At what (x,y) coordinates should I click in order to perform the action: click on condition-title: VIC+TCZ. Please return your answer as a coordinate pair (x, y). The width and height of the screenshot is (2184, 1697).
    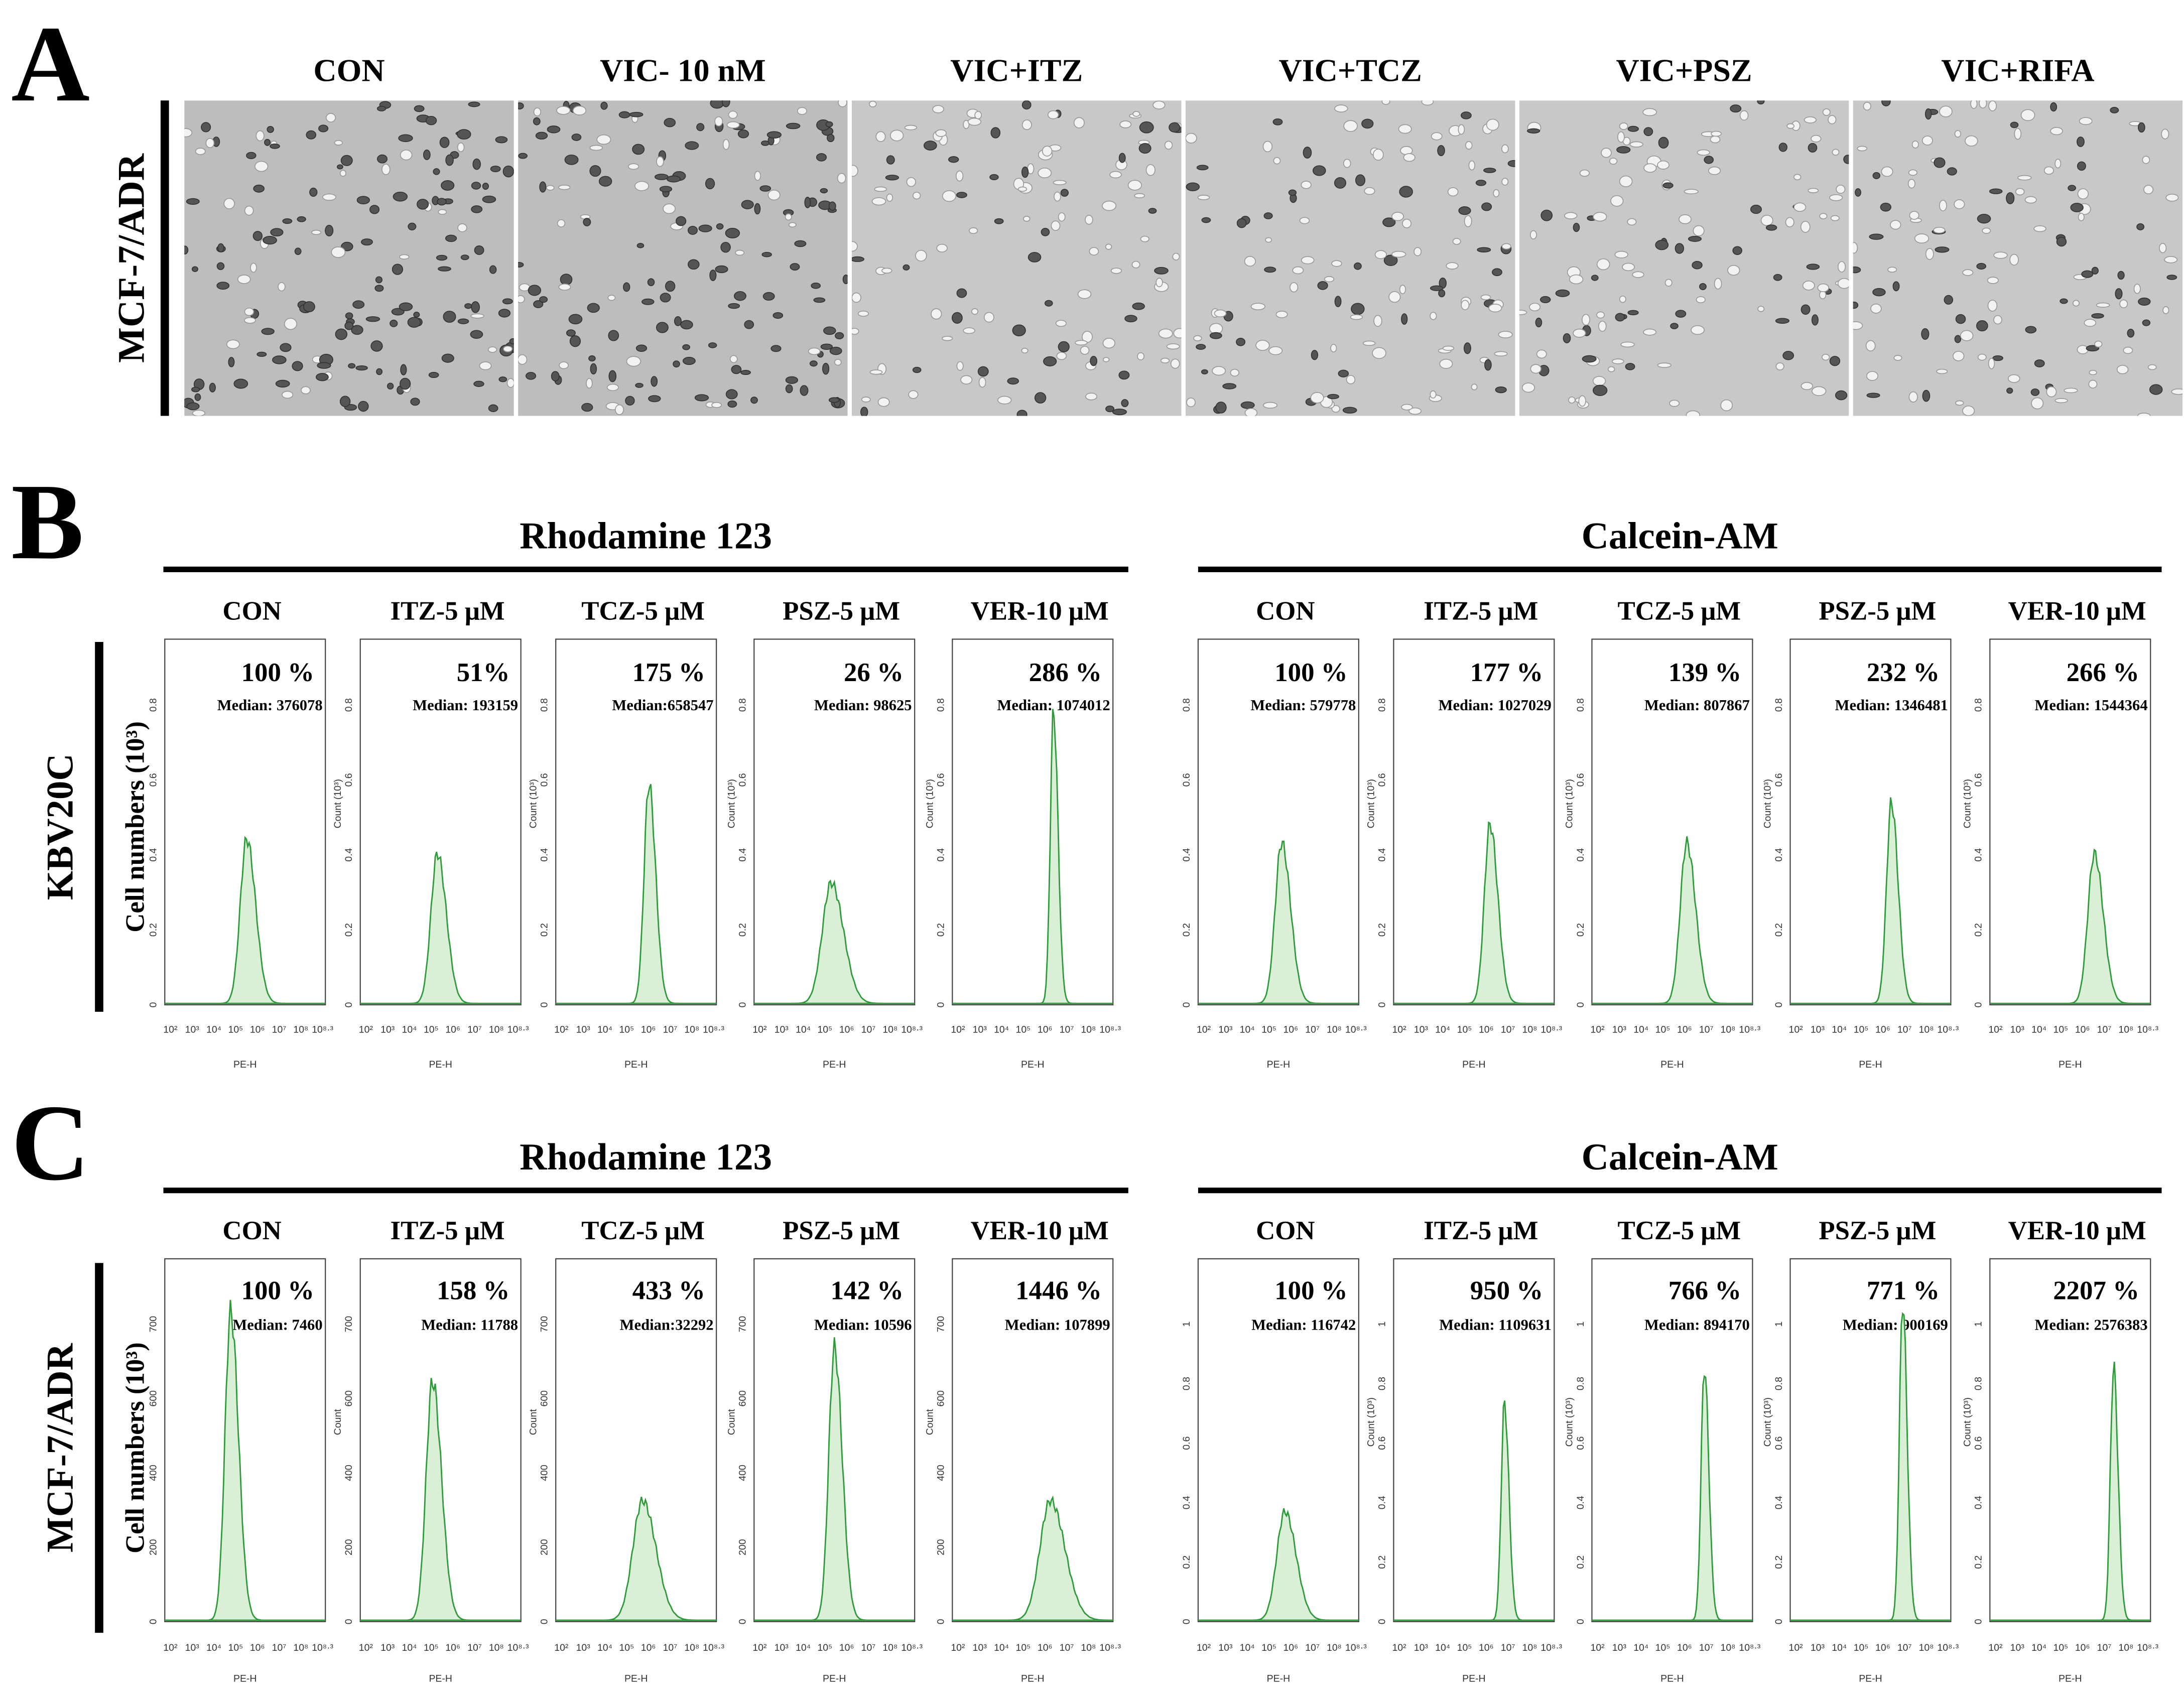
    Looking at the image, I should click on (1351, 70).